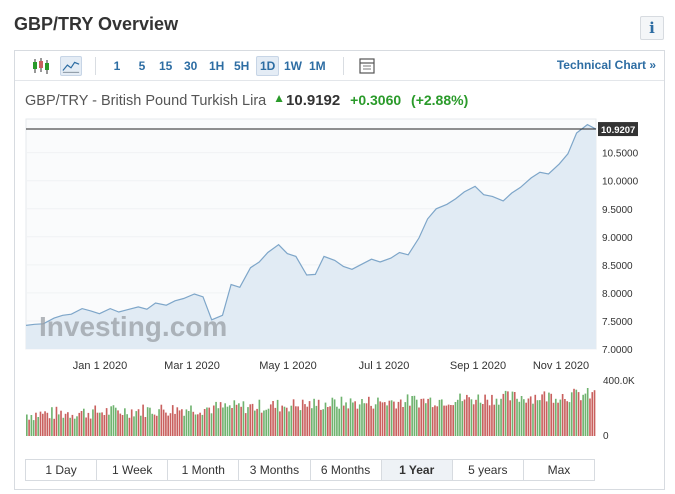 The image size is (675, 494). What do you see at coordinates (293, 66) in the screenshot?
I see `interval-1w: 1W` at bounding box center [293, 66].